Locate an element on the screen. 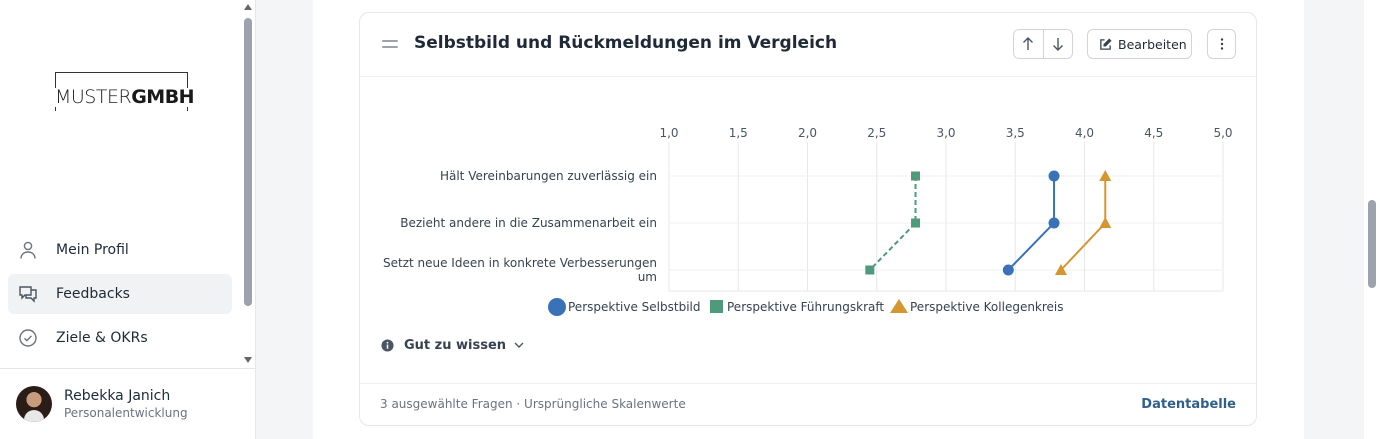  legend-label: Perspektive Führungskraft is located at coordinates (805, 307).